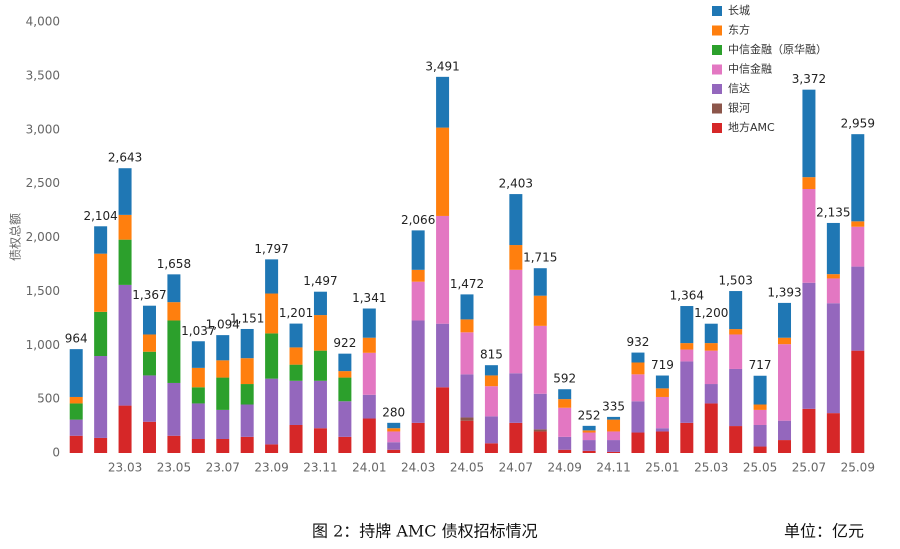  I want to click on total-label: 719, so click(662, 365).